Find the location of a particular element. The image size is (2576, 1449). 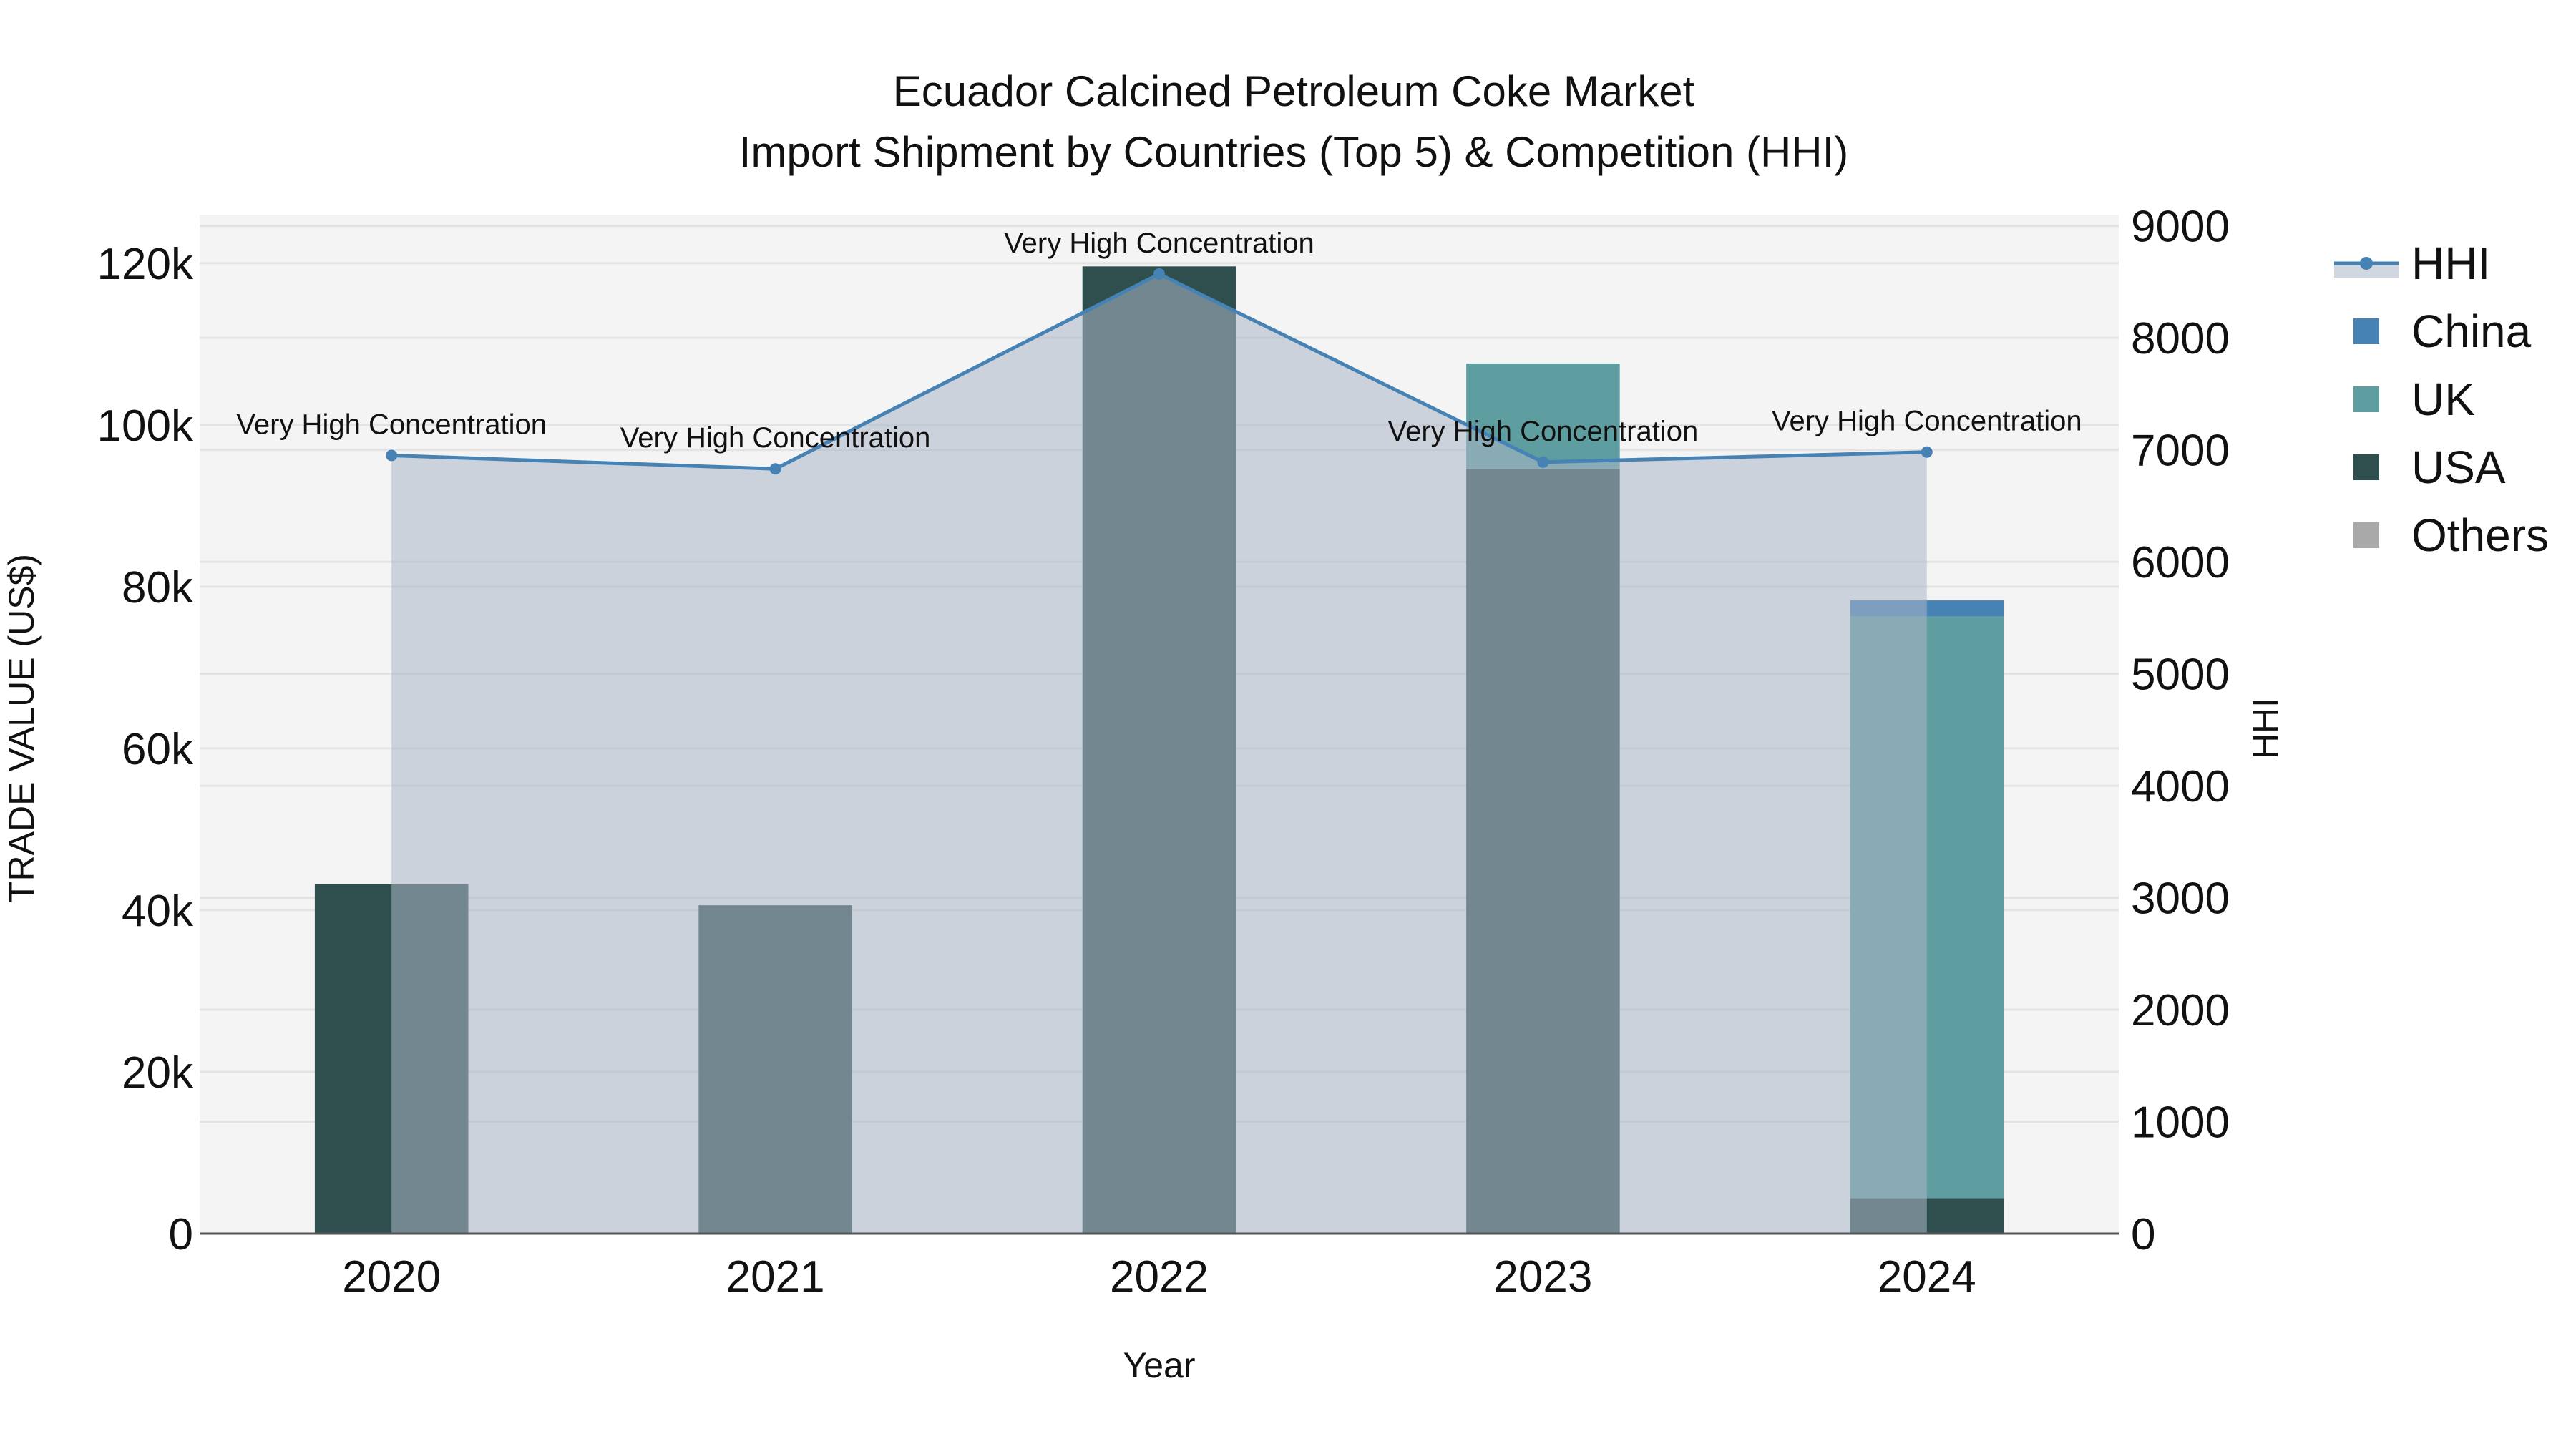

legend-item-usa: USA is located at coordinates (2429, 467).